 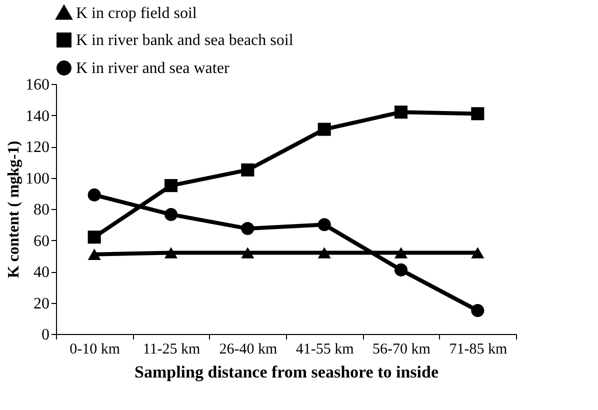 I want to click on legend-label: K in river bank and sea beach soil, so click(x=185, y=40).